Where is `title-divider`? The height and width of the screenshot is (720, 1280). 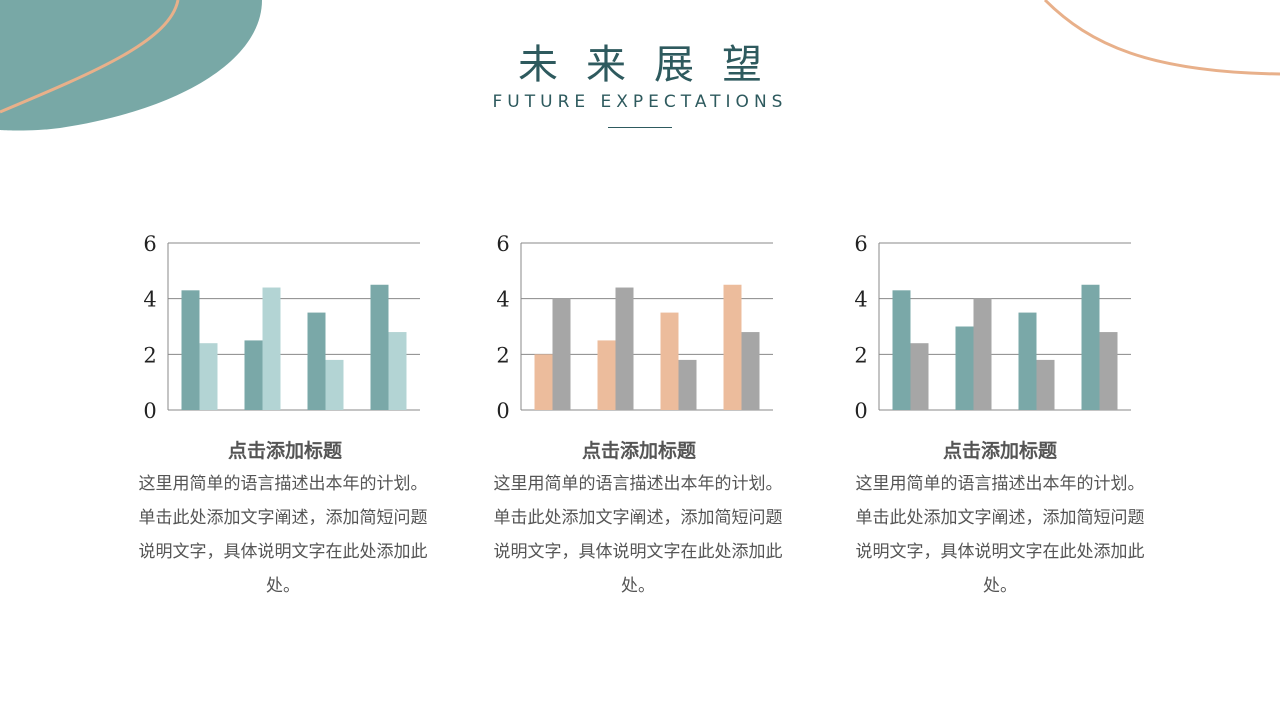
title-divider is located at coordinates (640, 127).